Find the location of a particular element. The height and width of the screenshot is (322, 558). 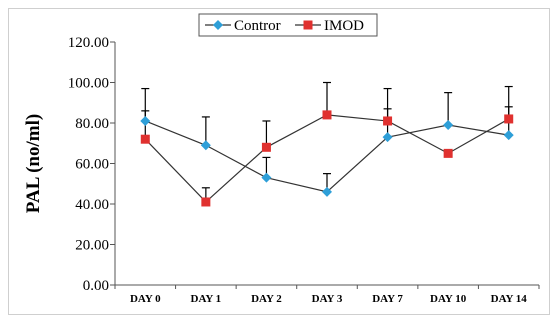

y-tick-label: 80.00 is located at coordinates (92, 124).